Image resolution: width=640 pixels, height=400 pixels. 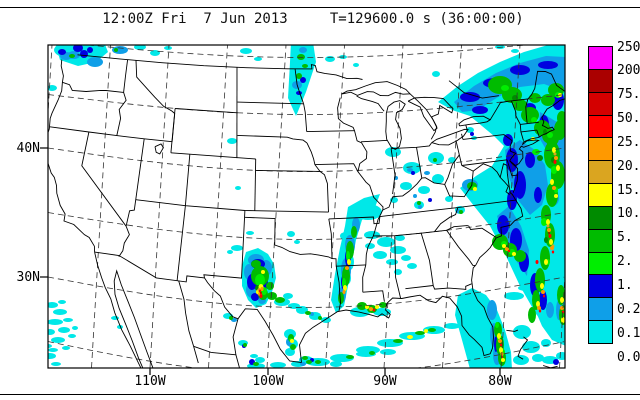 I want to click on colorbar-label: 0.01, so click(x=628, y=357).